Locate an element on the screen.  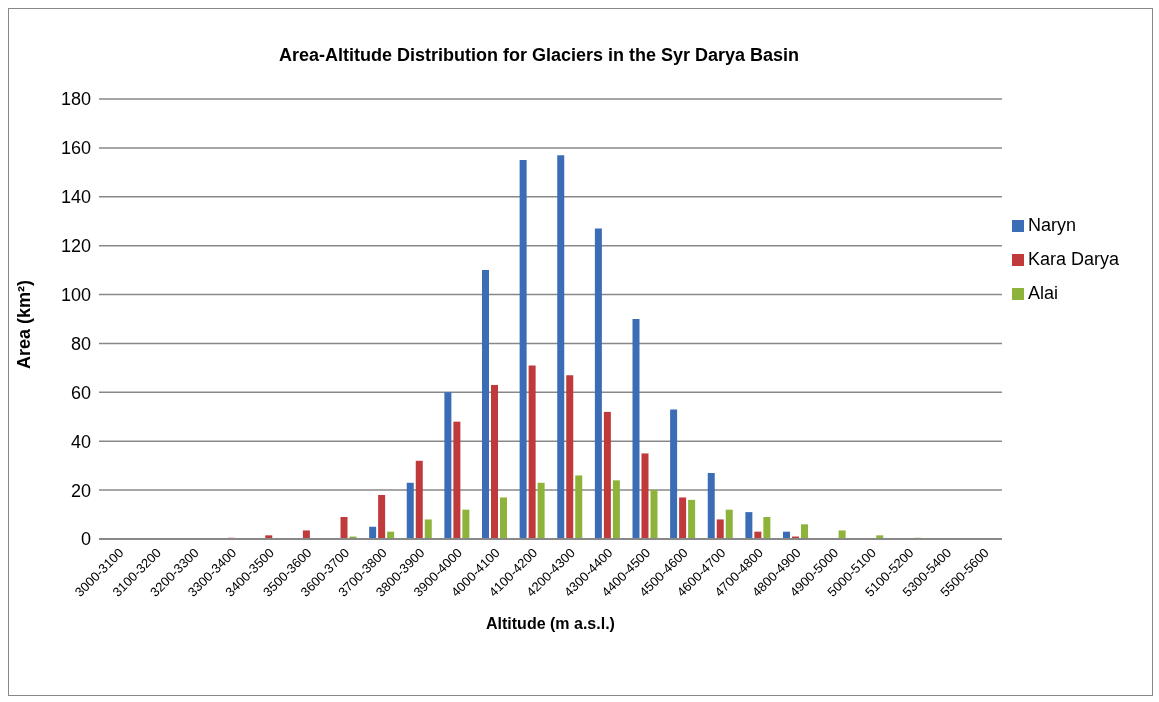
y-tick-label: 100 is located at coordinates (75, 294).